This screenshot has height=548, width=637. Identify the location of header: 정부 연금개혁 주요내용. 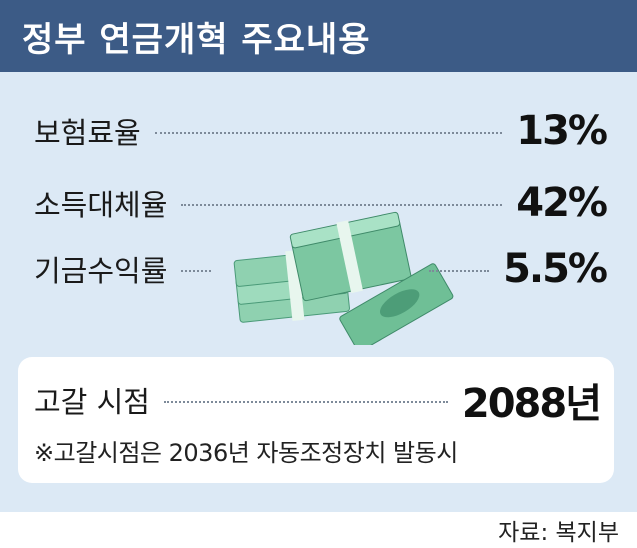
(318, 36).